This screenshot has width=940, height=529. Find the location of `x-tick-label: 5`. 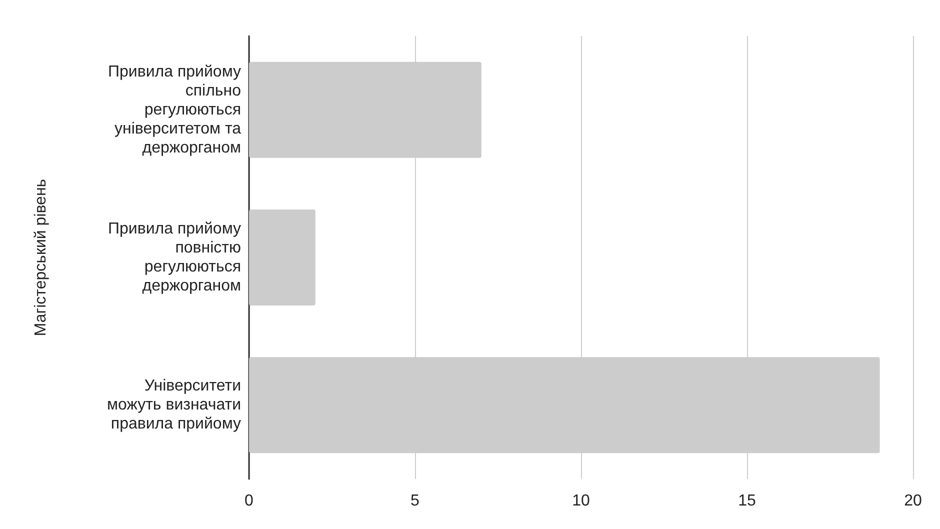

x-tick-label: 5 is located at coordinates (415, 501).